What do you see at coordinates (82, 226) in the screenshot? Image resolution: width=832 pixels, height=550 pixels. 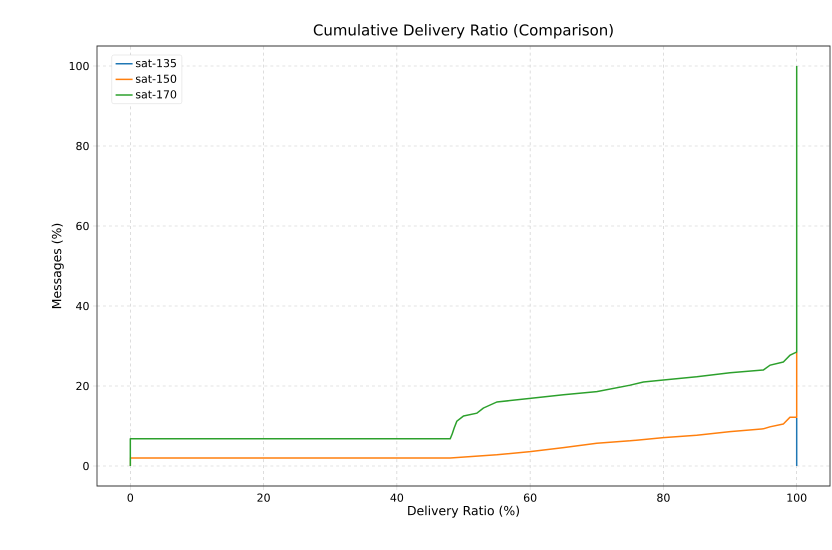 I see `y-tick-label: 60` at bounding box center [82, 226].